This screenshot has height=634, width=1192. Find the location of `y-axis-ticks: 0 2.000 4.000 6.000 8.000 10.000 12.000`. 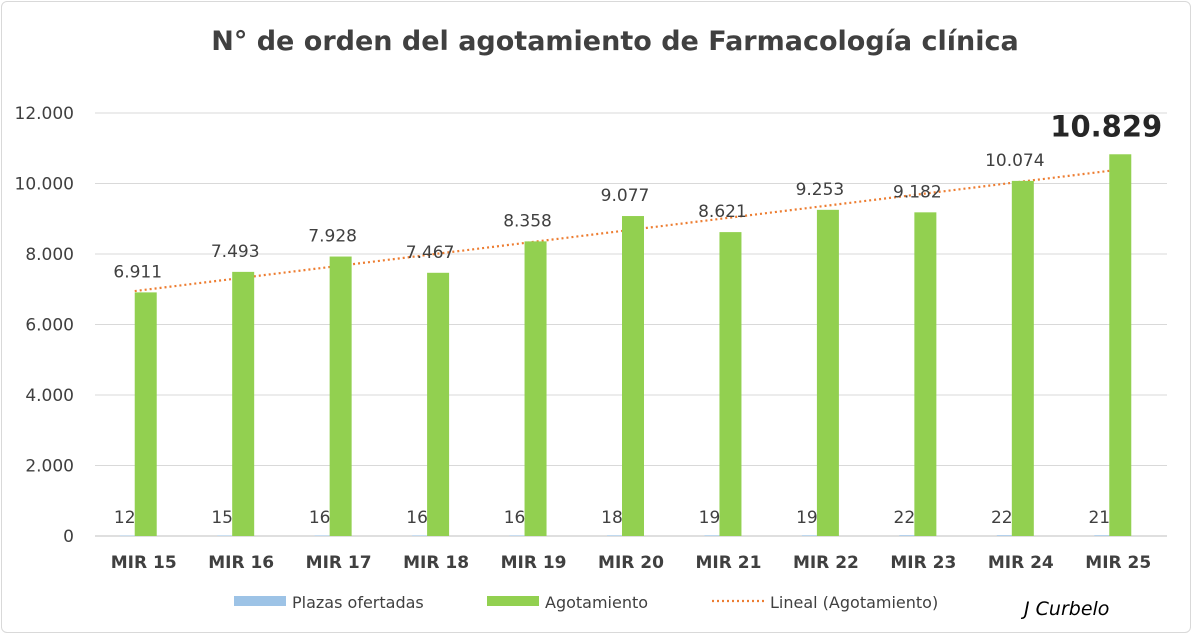

y-axis-ticks: 0 2.000 4.000 6.000 8.000 10.000 12.000 is located at coordinates (44, 325).